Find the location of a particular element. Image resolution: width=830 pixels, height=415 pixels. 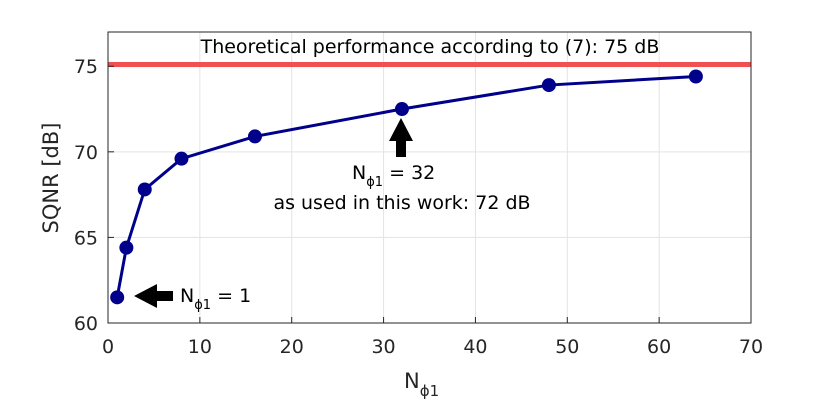

x-tick-label: 40 is located at coordinates (475, 347).